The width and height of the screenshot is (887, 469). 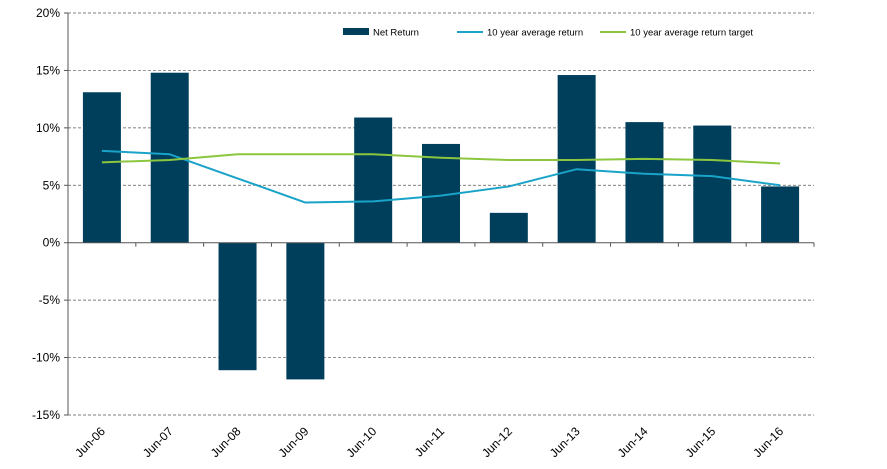 I want to click on x-tick-label: Jun-15, so click(x=701, y=442).